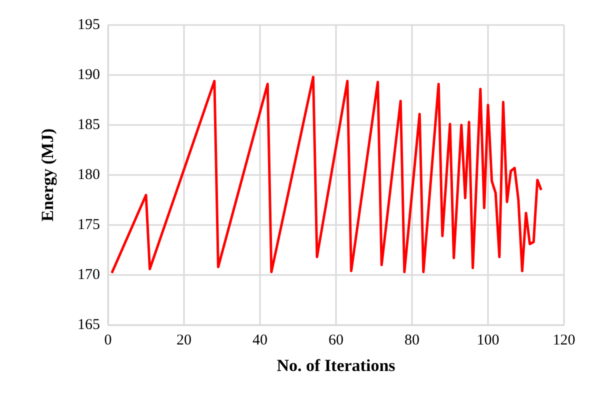 This screenshot has width=600, height=401. What do you see at coordinates (89, 75) in the screenshot?
I see `y-tick-label: 190` at bounding box center [89, 75].